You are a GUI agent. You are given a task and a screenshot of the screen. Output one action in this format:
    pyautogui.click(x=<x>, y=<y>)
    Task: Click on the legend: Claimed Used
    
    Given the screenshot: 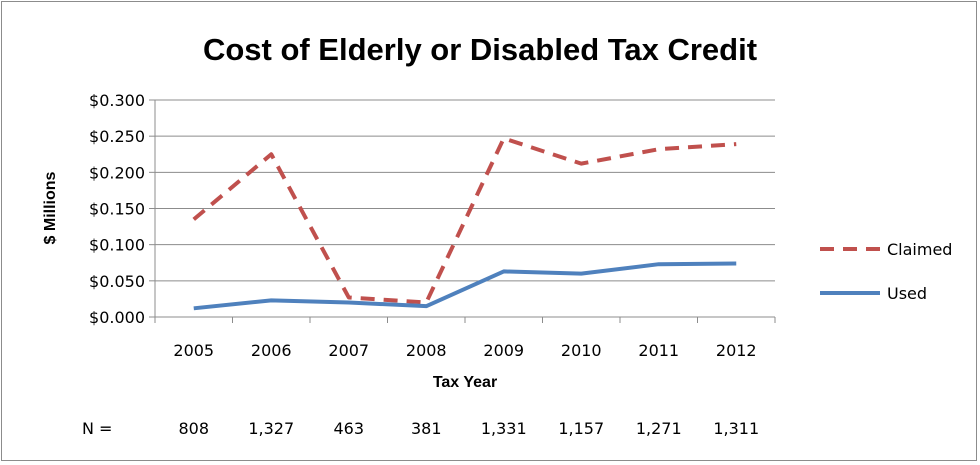 What is the action you would take?
    pyautogui.click(x=886, y=271)
    